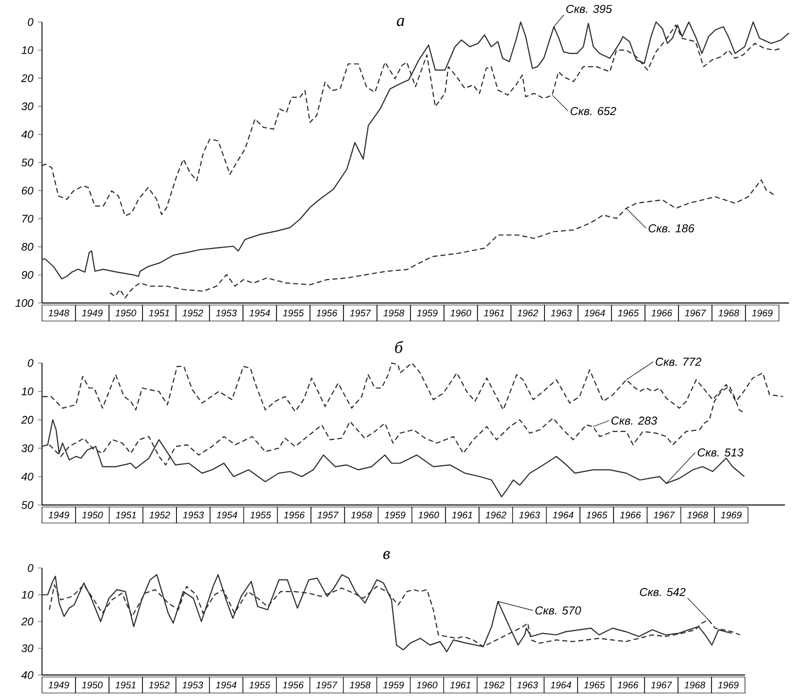 This screenshot has height=697, width=796. Describe the element at coordinates (386, 555) in the screenshot. I see `chart-title: в` at that location.